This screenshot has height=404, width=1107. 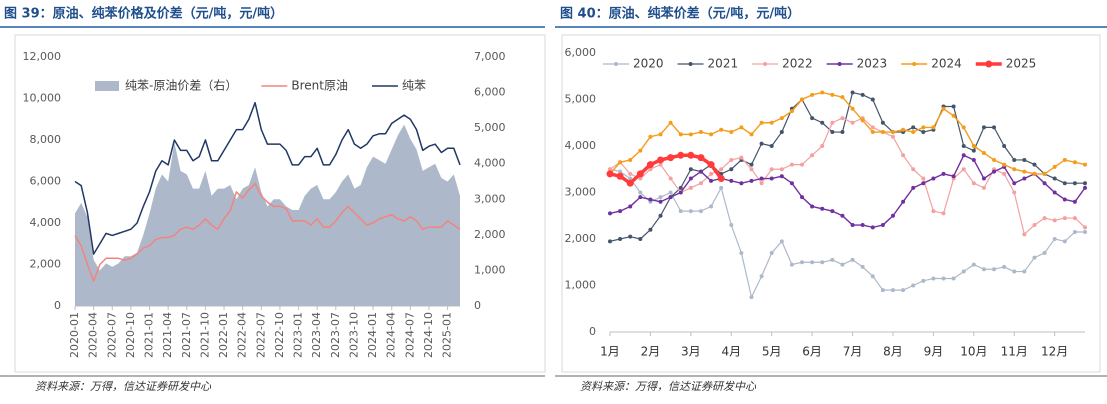 I want to click on legend-label: 2021, so click(x=723, y=64).